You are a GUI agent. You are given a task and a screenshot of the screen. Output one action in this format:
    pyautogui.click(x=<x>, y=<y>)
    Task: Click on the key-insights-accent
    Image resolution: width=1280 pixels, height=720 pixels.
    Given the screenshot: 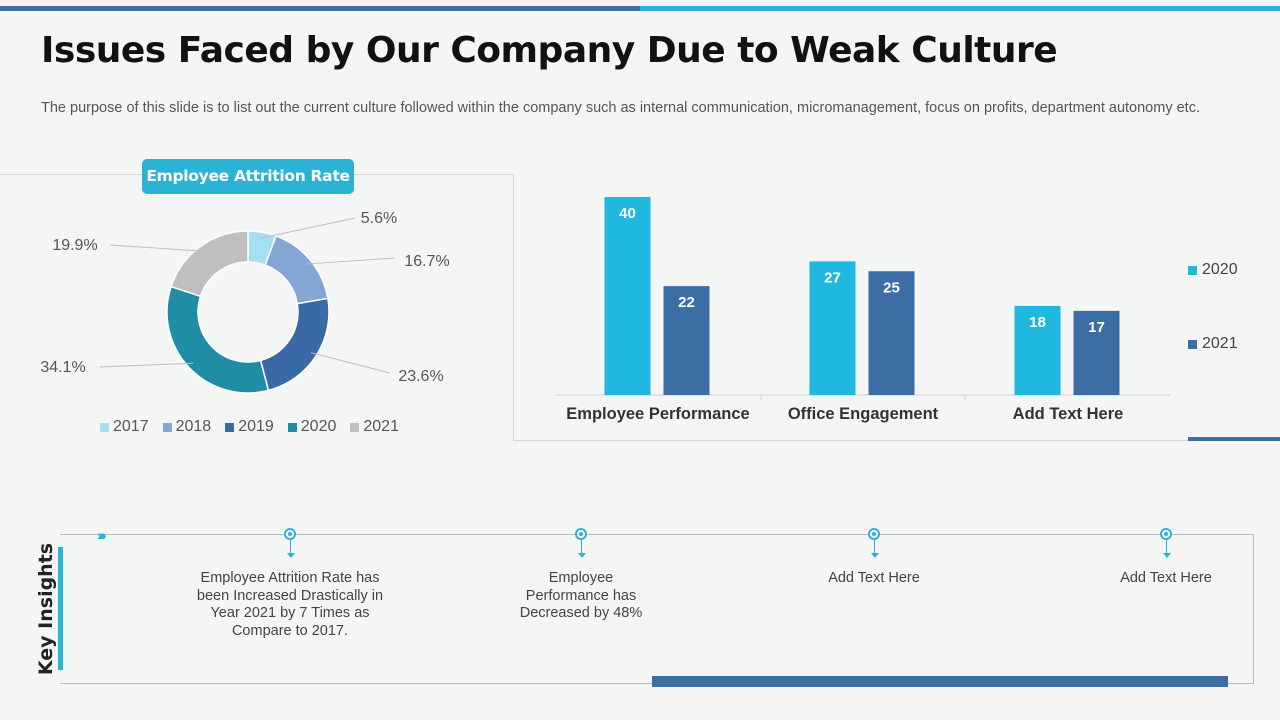 What is the action you would take?
    pyautogui.click(x=60, y=608)
    